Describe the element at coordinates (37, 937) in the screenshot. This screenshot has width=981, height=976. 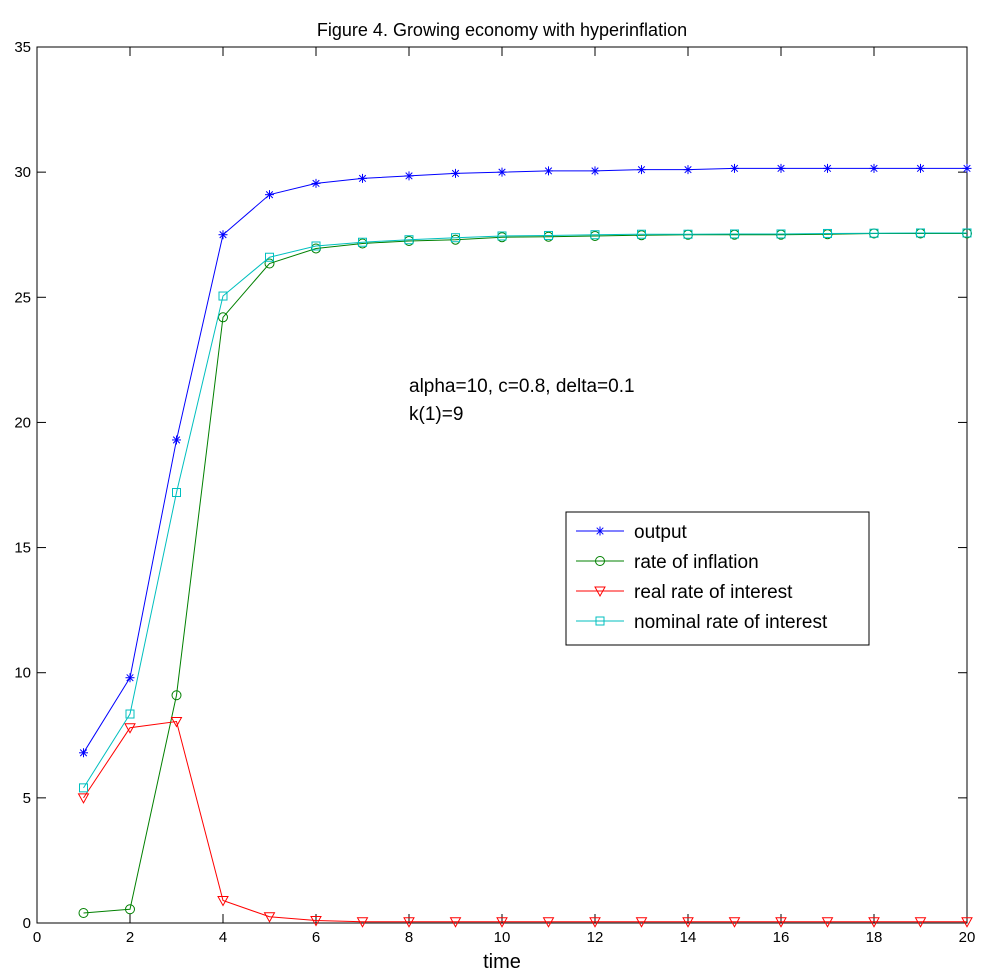
I see `x-tick-label: 0` at that location.